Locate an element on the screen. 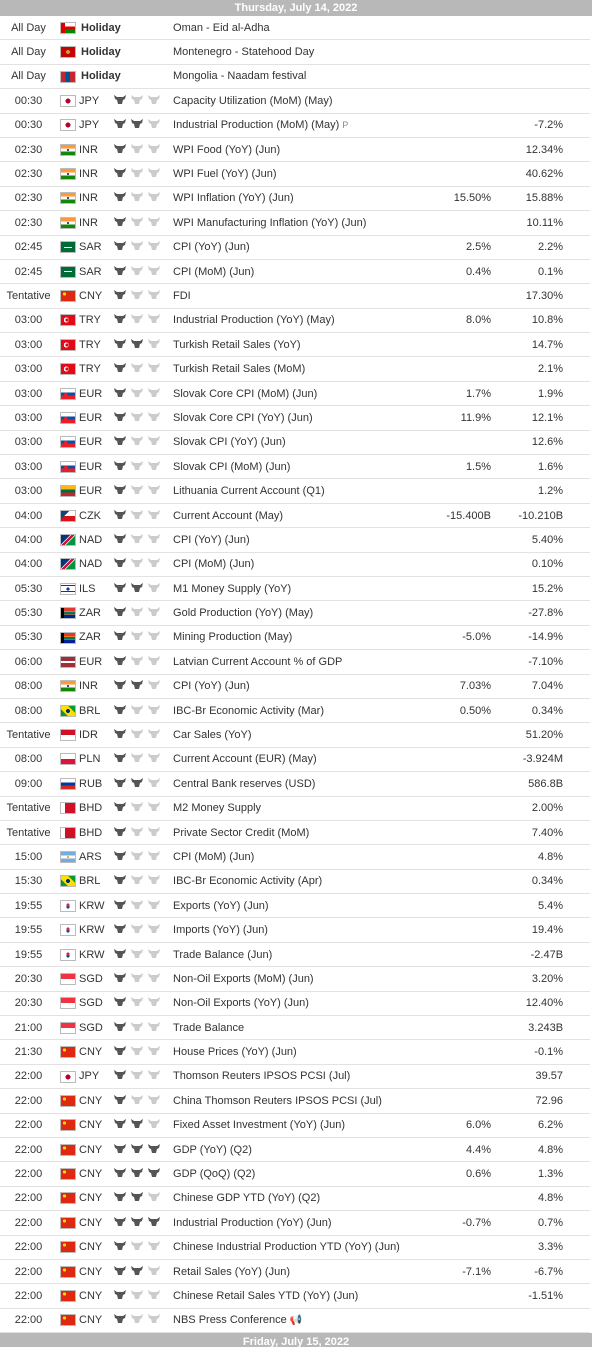 This screenshot has height=1347, width=592. event-row: 19:55 KRW Imports (YoY) (Jun) 19.4% is located at coordinates (295, 930).